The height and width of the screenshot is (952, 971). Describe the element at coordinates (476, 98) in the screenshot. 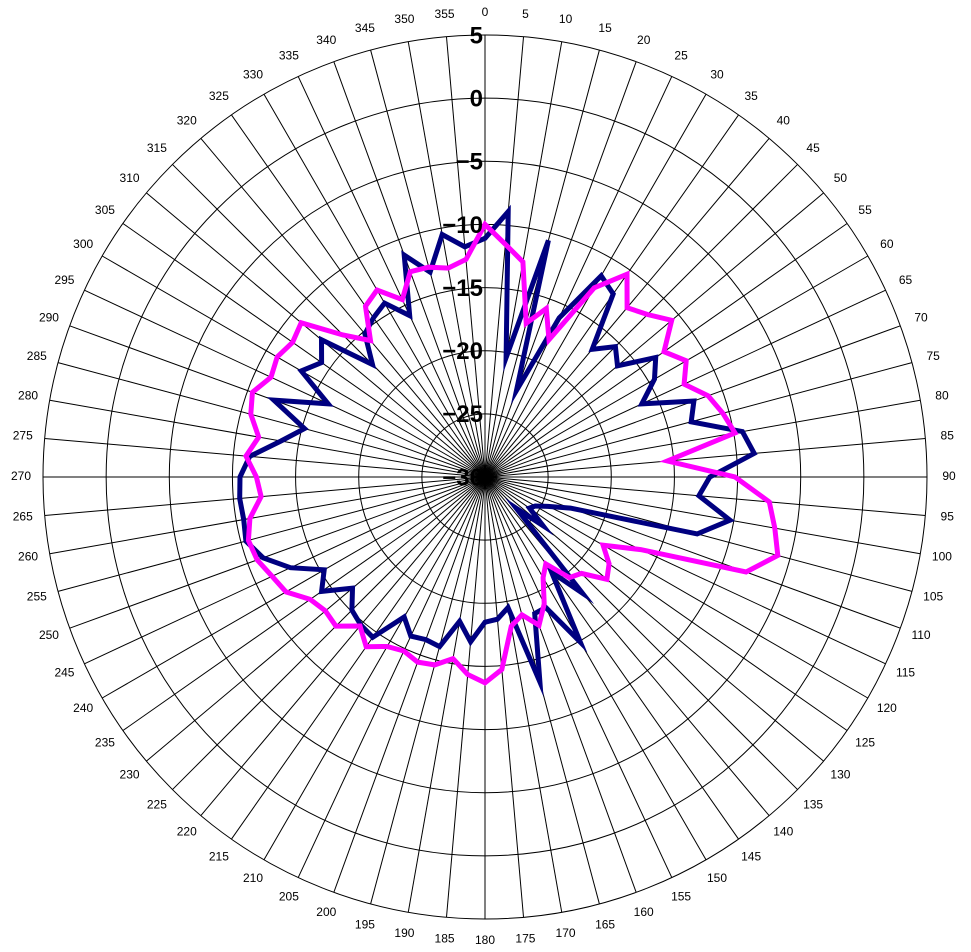

I see `radial-tick-label: 0` at that location.